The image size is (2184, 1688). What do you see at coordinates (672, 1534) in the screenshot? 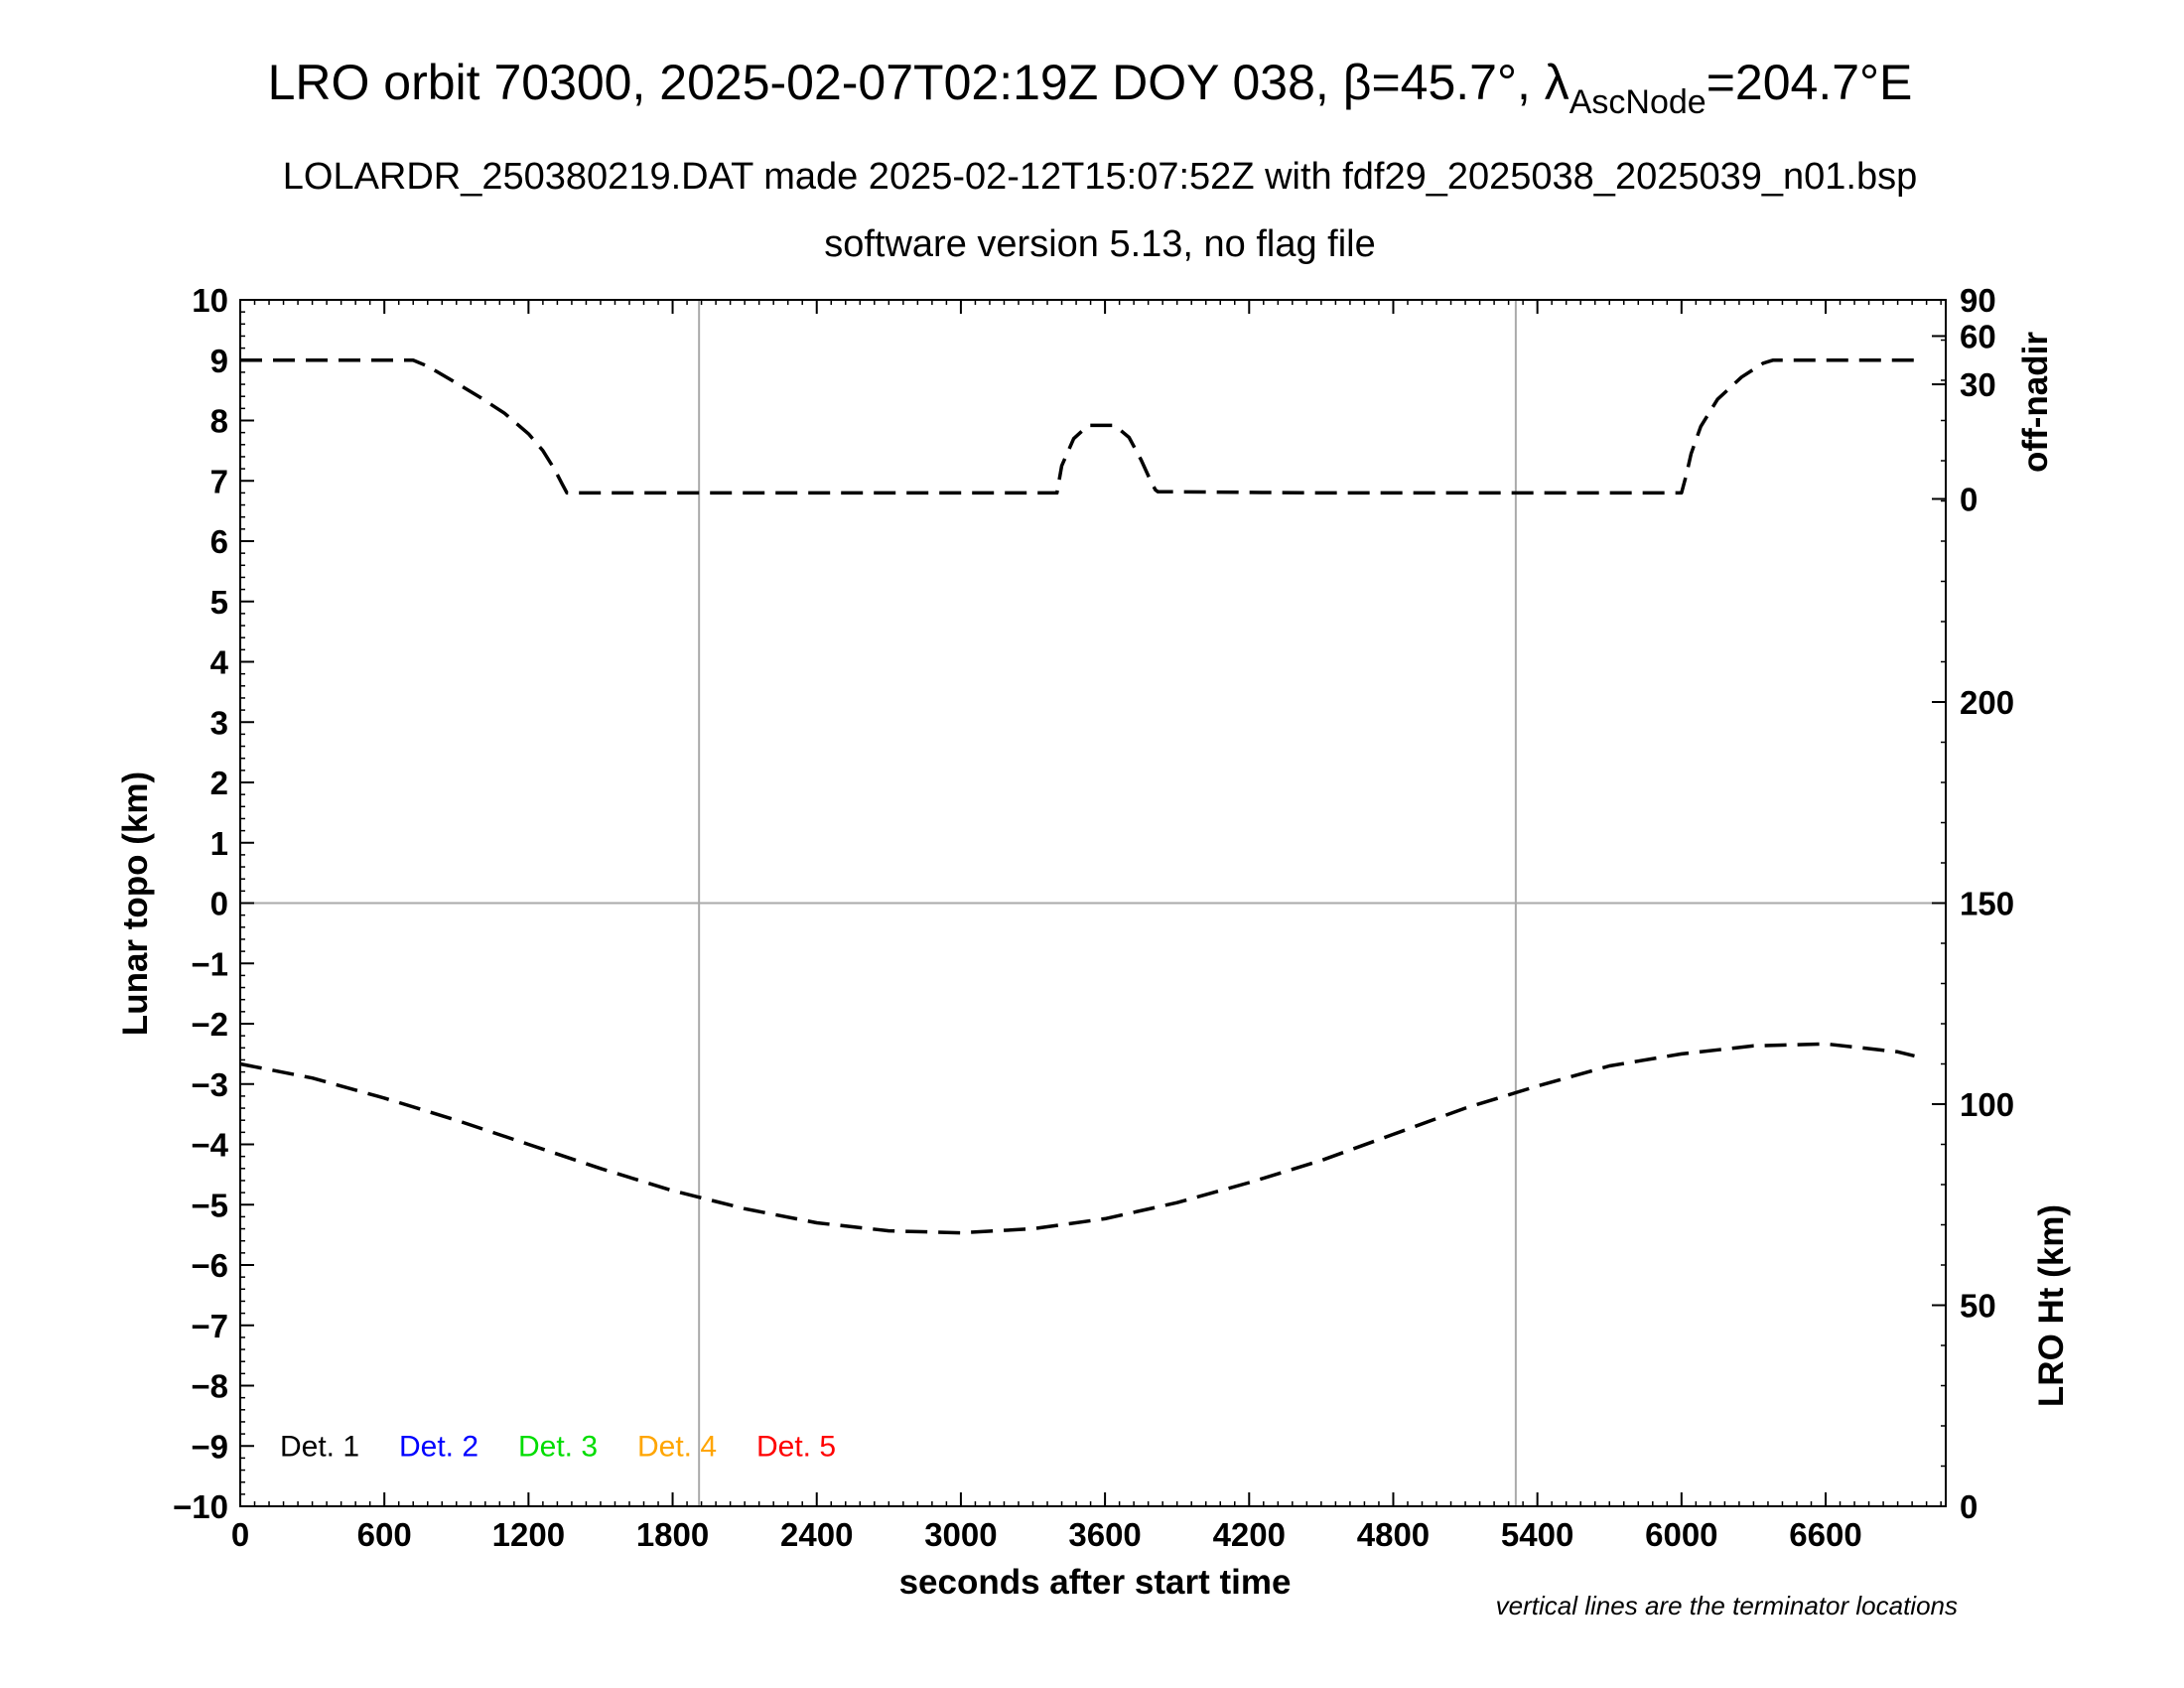
I see `x-tick-label-3: 1800` at bounding box center [672, 1534].